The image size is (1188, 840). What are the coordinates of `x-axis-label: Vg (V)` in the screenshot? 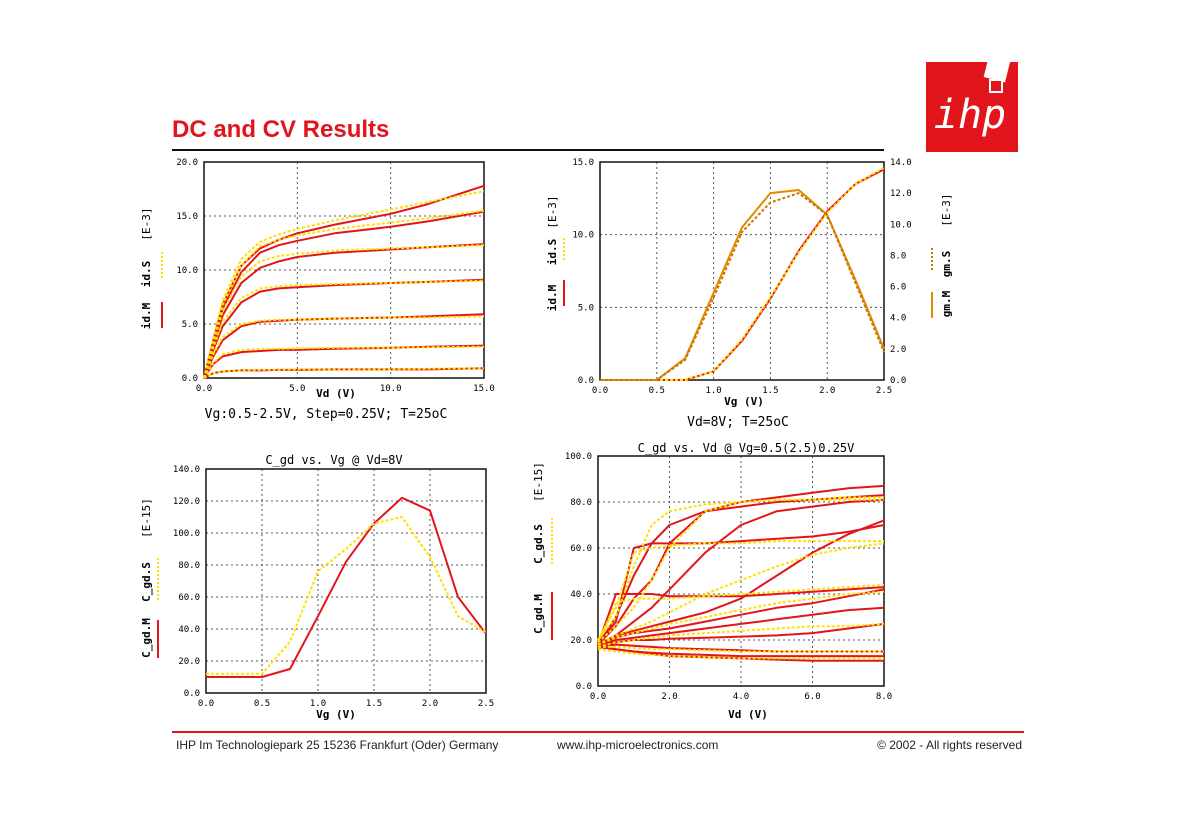 It's located at (336, 714).